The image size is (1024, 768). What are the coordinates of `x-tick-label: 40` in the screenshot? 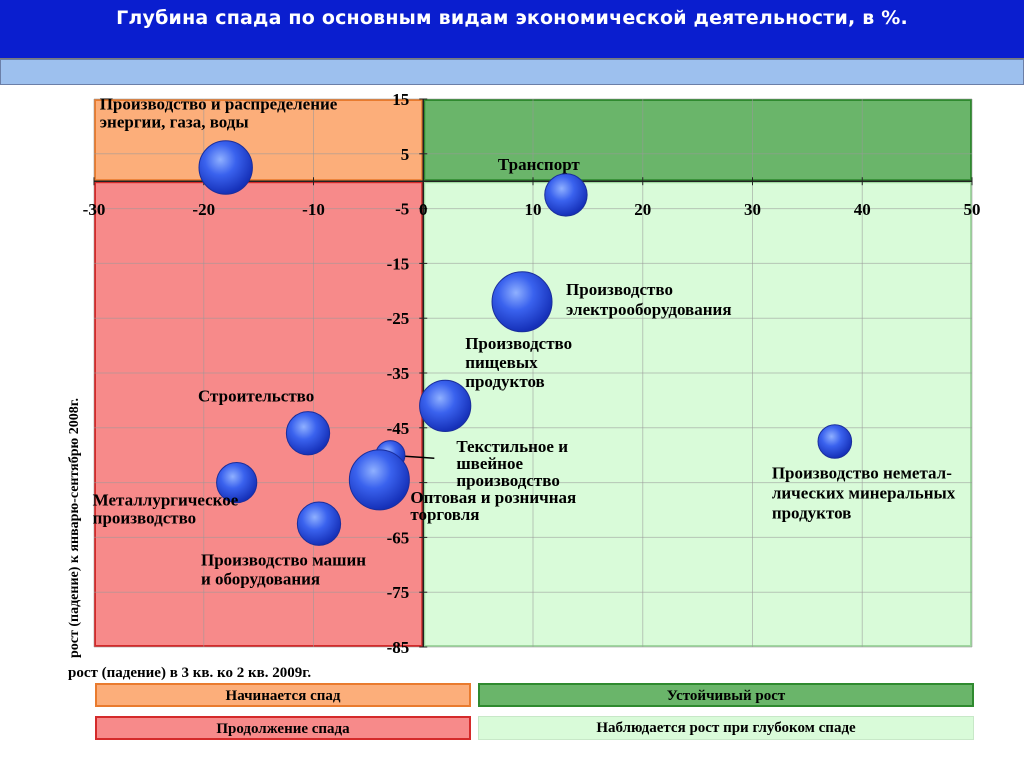 It's located at (862, 209).